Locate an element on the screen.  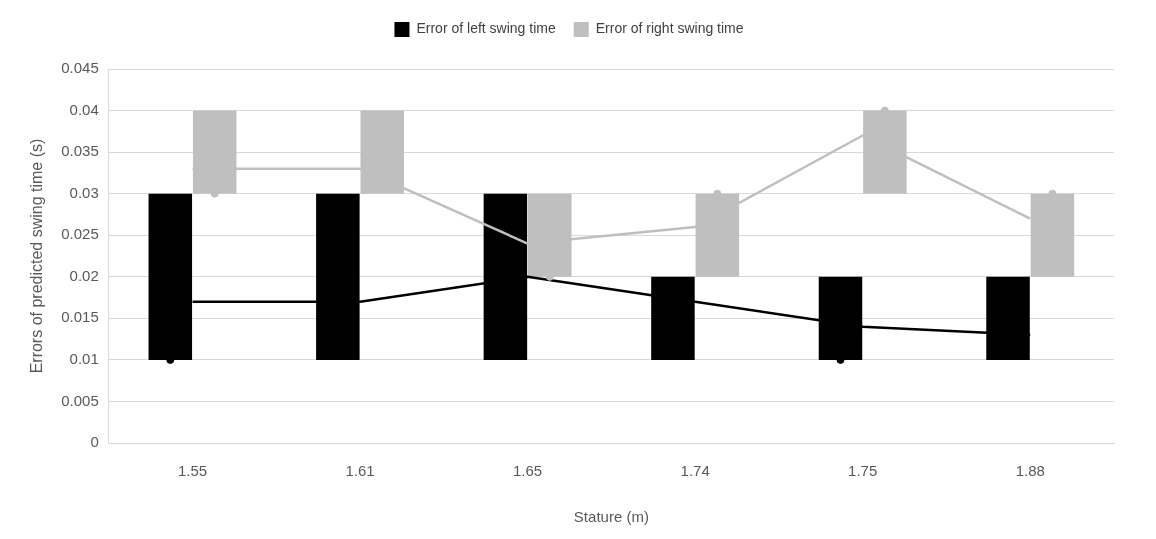
x-tick-label: 1.74 is located at coordinates (695, 471).